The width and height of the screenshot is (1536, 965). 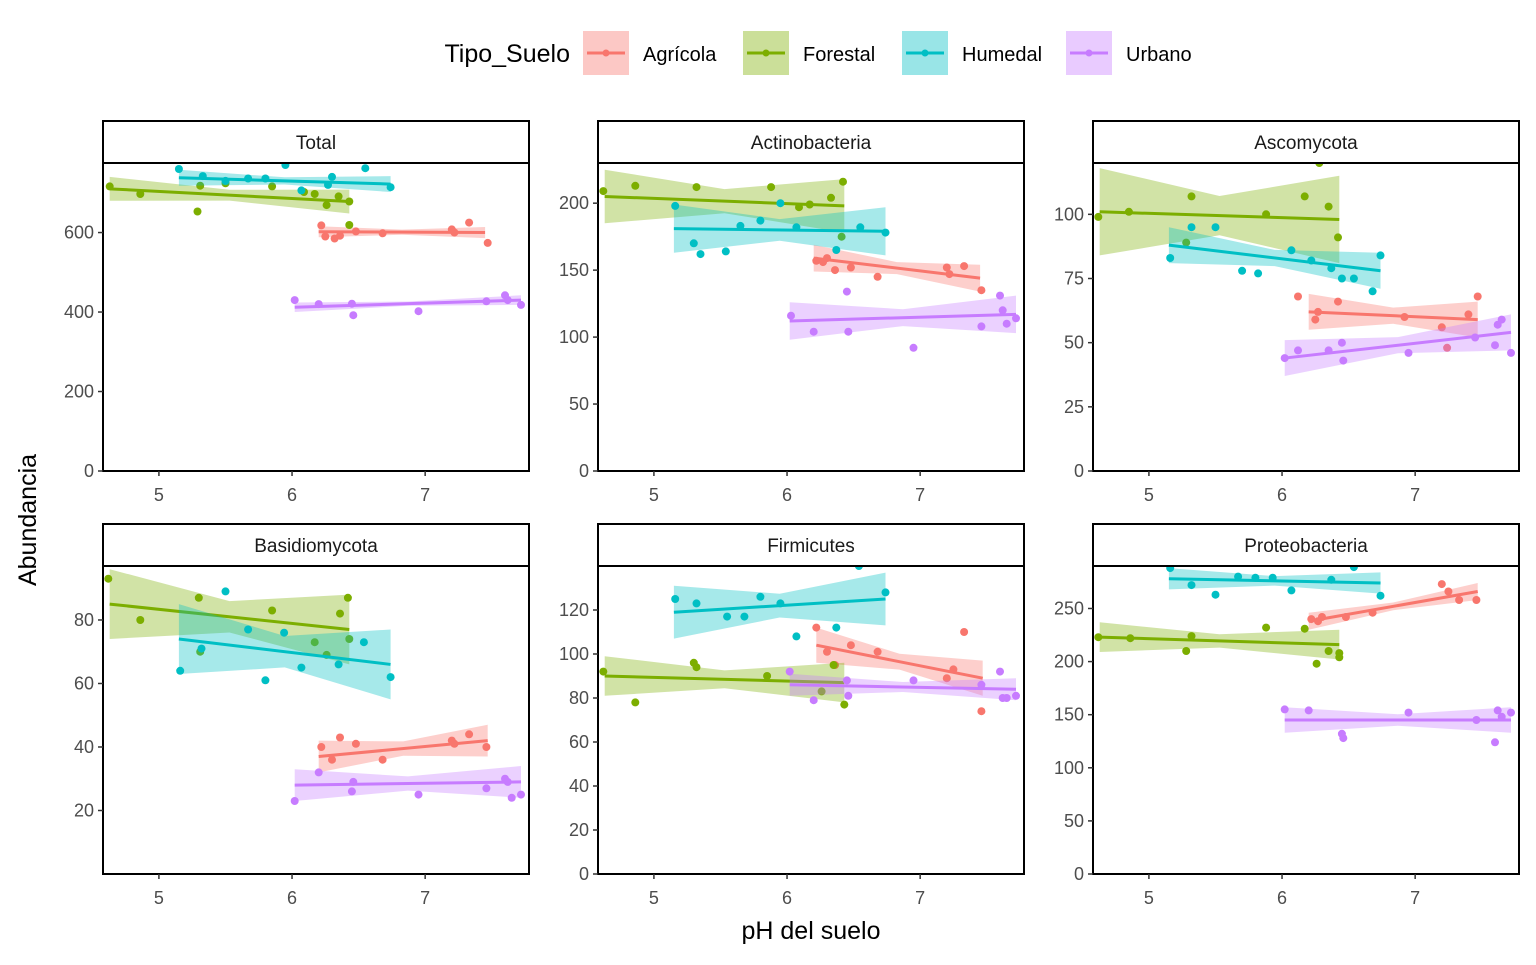 I want to click on y-tick-label: 50, so click(x=1074, y=821).